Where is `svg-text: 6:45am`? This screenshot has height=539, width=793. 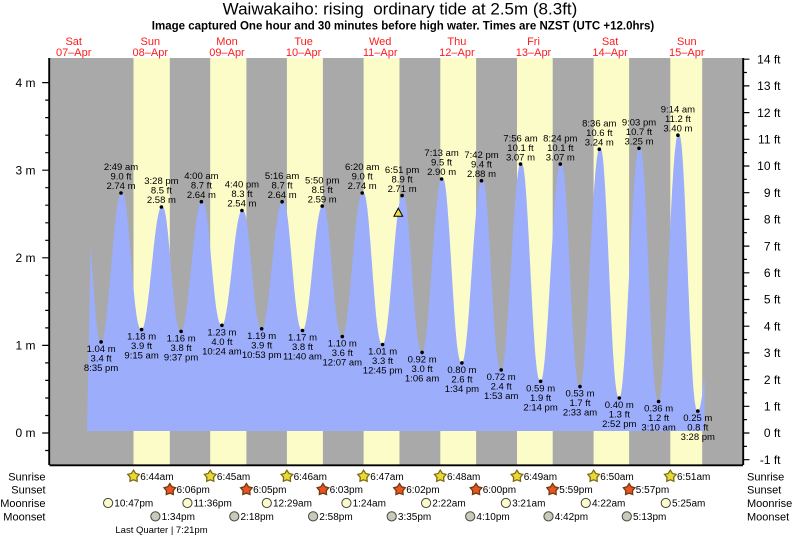
svg-text: 6:45am is located at coordinates (233, 477).